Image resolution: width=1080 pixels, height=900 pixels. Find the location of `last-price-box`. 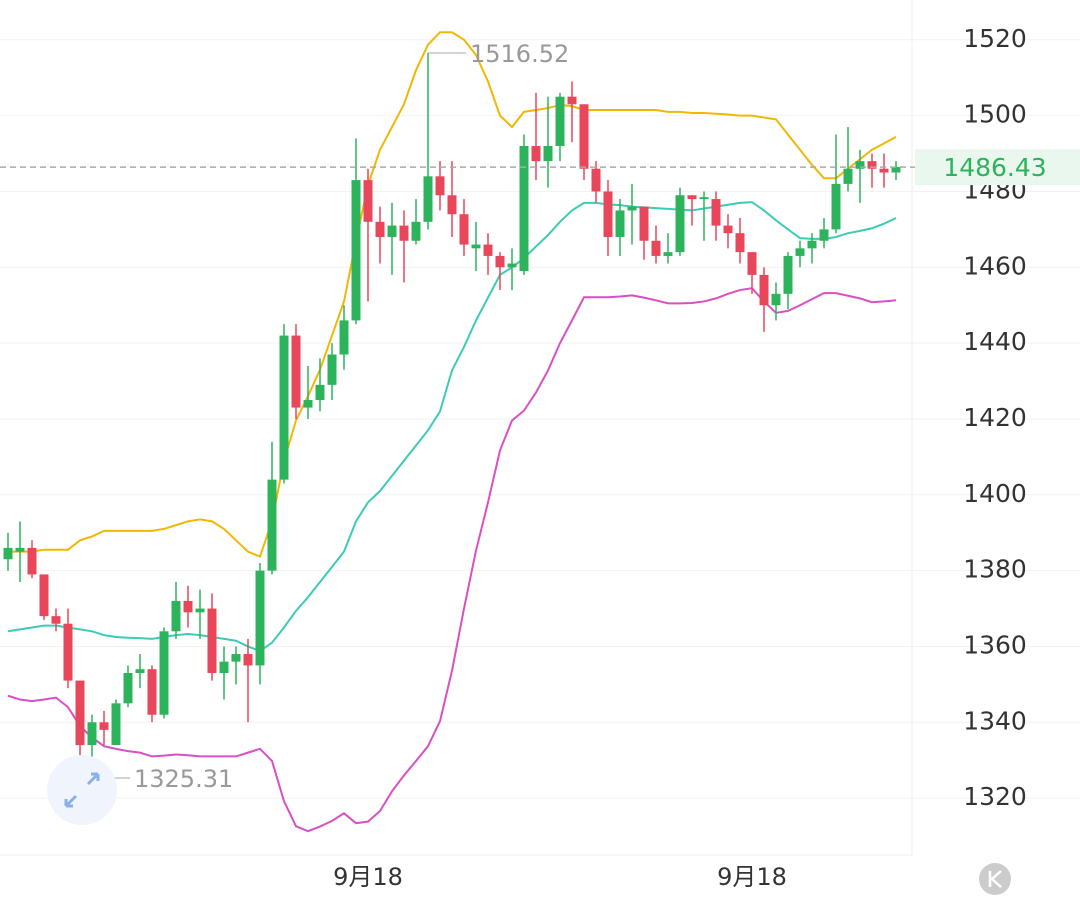

last-price-box is located at coordinates (997, 167).